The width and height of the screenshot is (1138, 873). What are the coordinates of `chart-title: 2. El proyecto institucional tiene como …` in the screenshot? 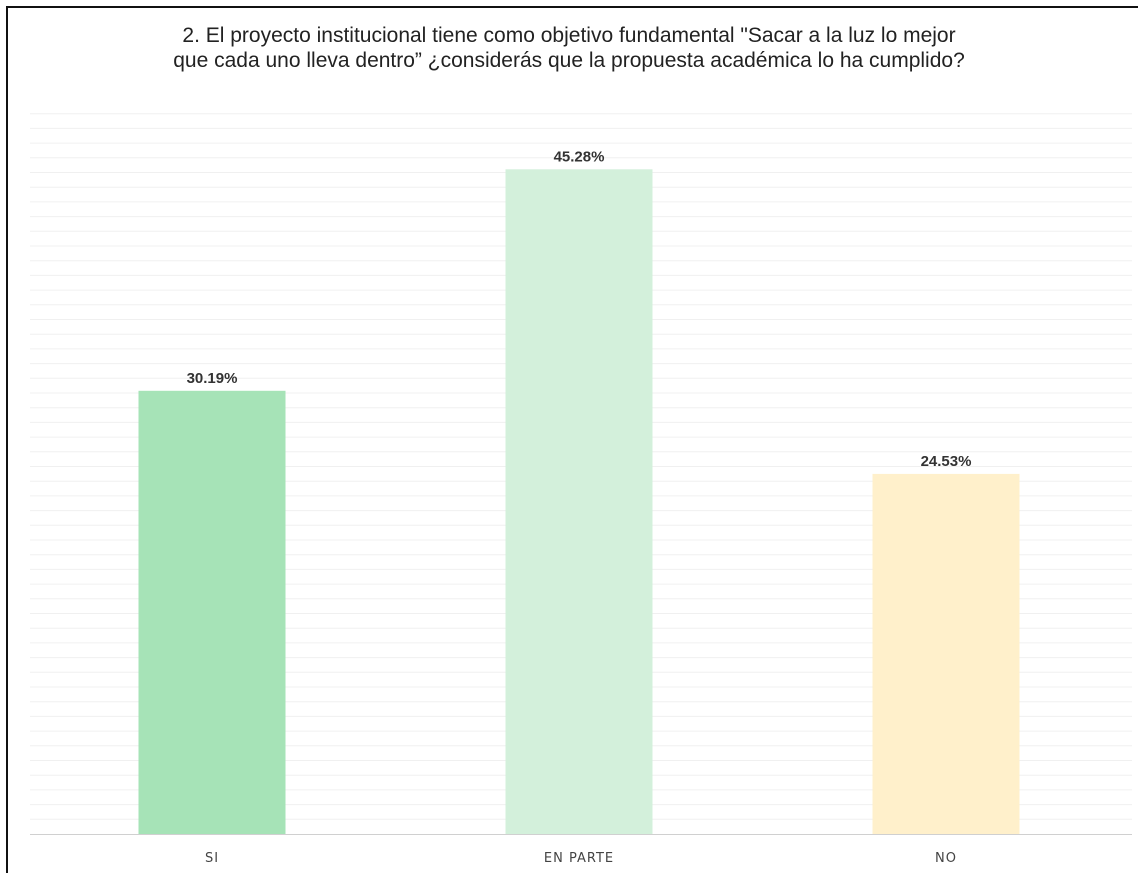 It's located at (569, 48).